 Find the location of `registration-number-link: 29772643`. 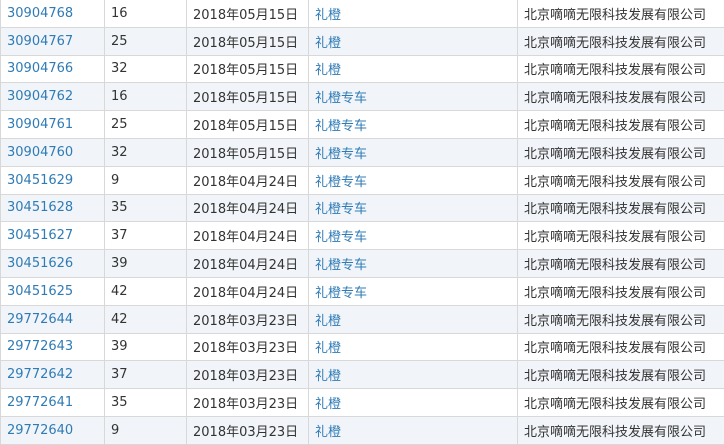

registration-number-link: 29772643 is located at coordinates (40, 347).